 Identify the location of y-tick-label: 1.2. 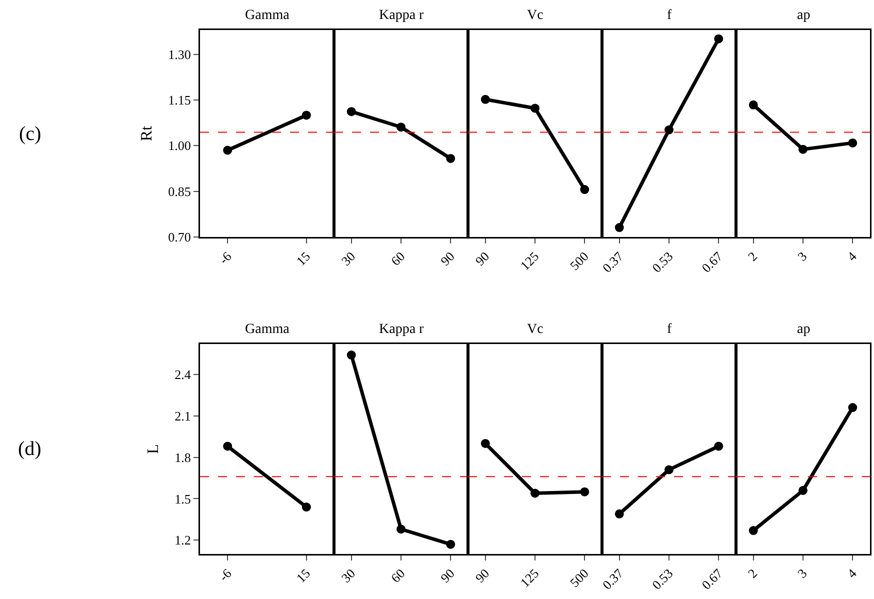
(182, 540).